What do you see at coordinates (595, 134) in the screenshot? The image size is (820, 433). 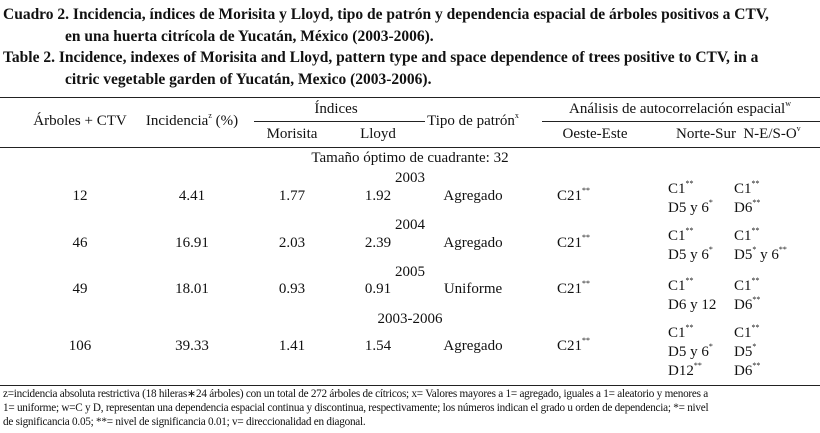 I see `header-oeste-este: Oeste-Este` at bounding box center [595, 134].